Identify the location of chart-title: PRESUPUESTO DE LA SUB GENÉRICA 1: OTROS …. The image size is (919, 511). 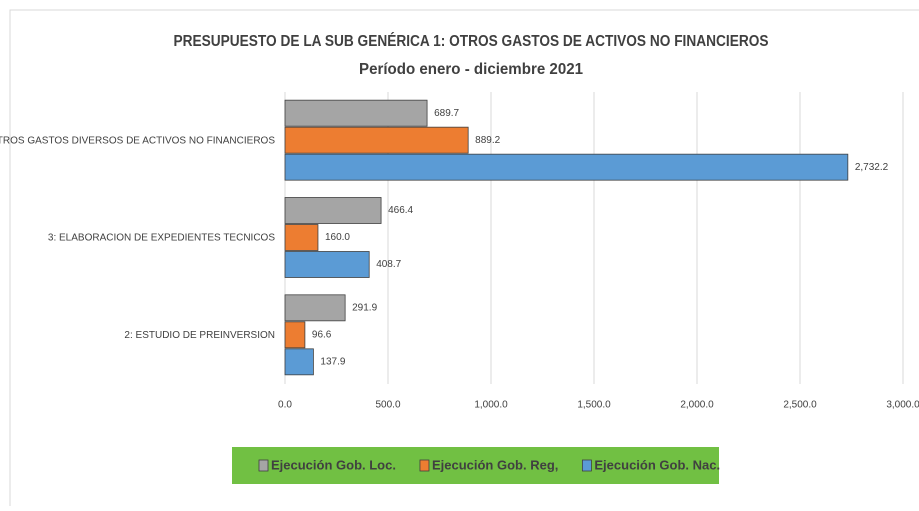
(471, 40).